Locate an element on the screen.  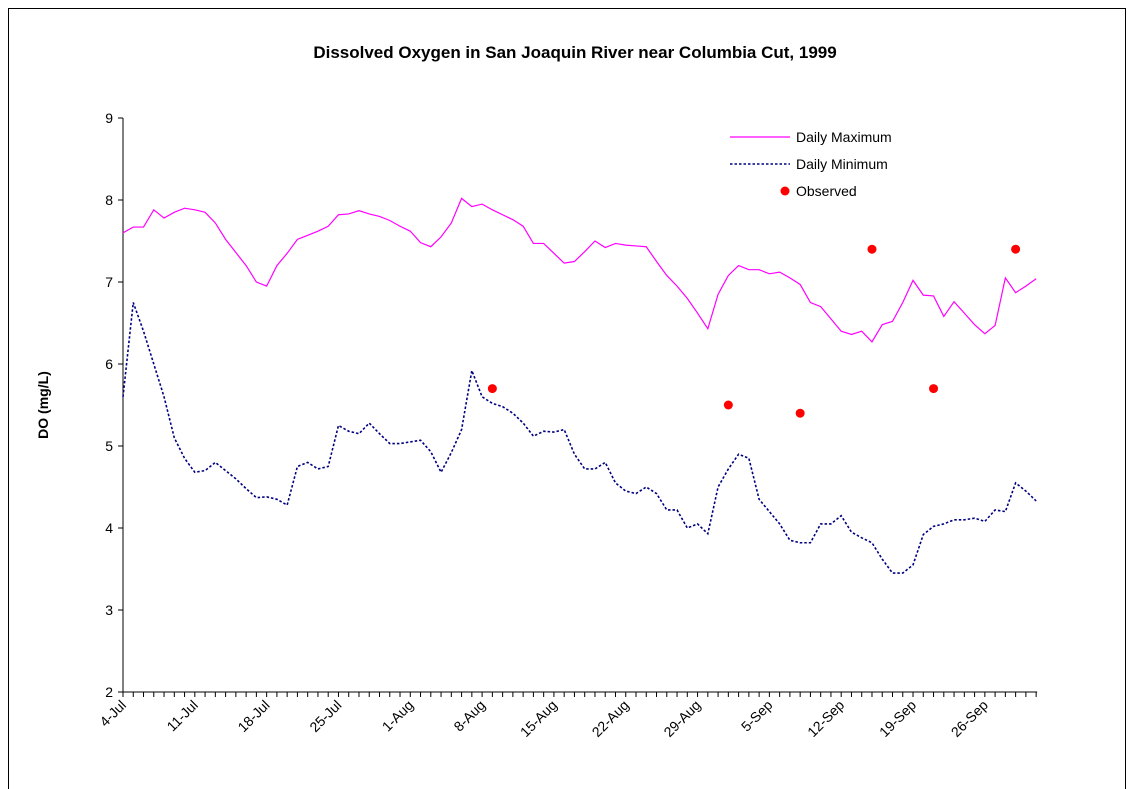
x-tick-label: 18-Jul is located at coordinates (253, 716).